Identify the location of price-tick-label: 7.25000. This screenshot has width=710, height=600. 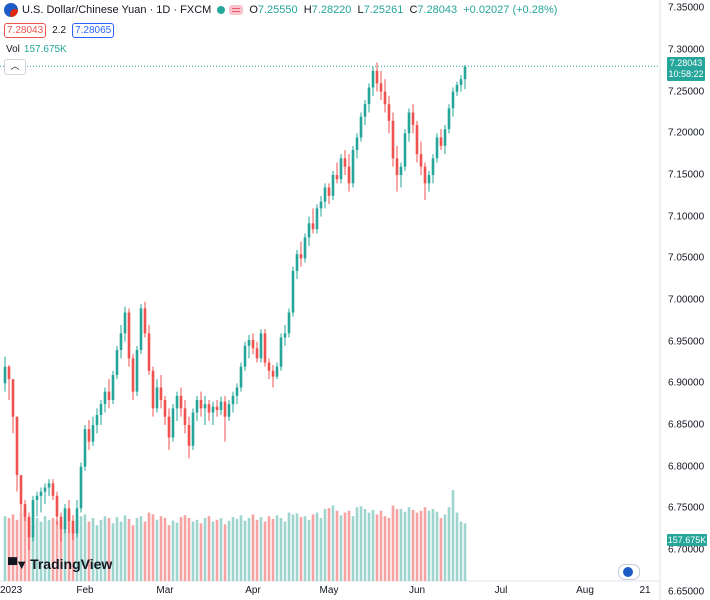
(686, 92).